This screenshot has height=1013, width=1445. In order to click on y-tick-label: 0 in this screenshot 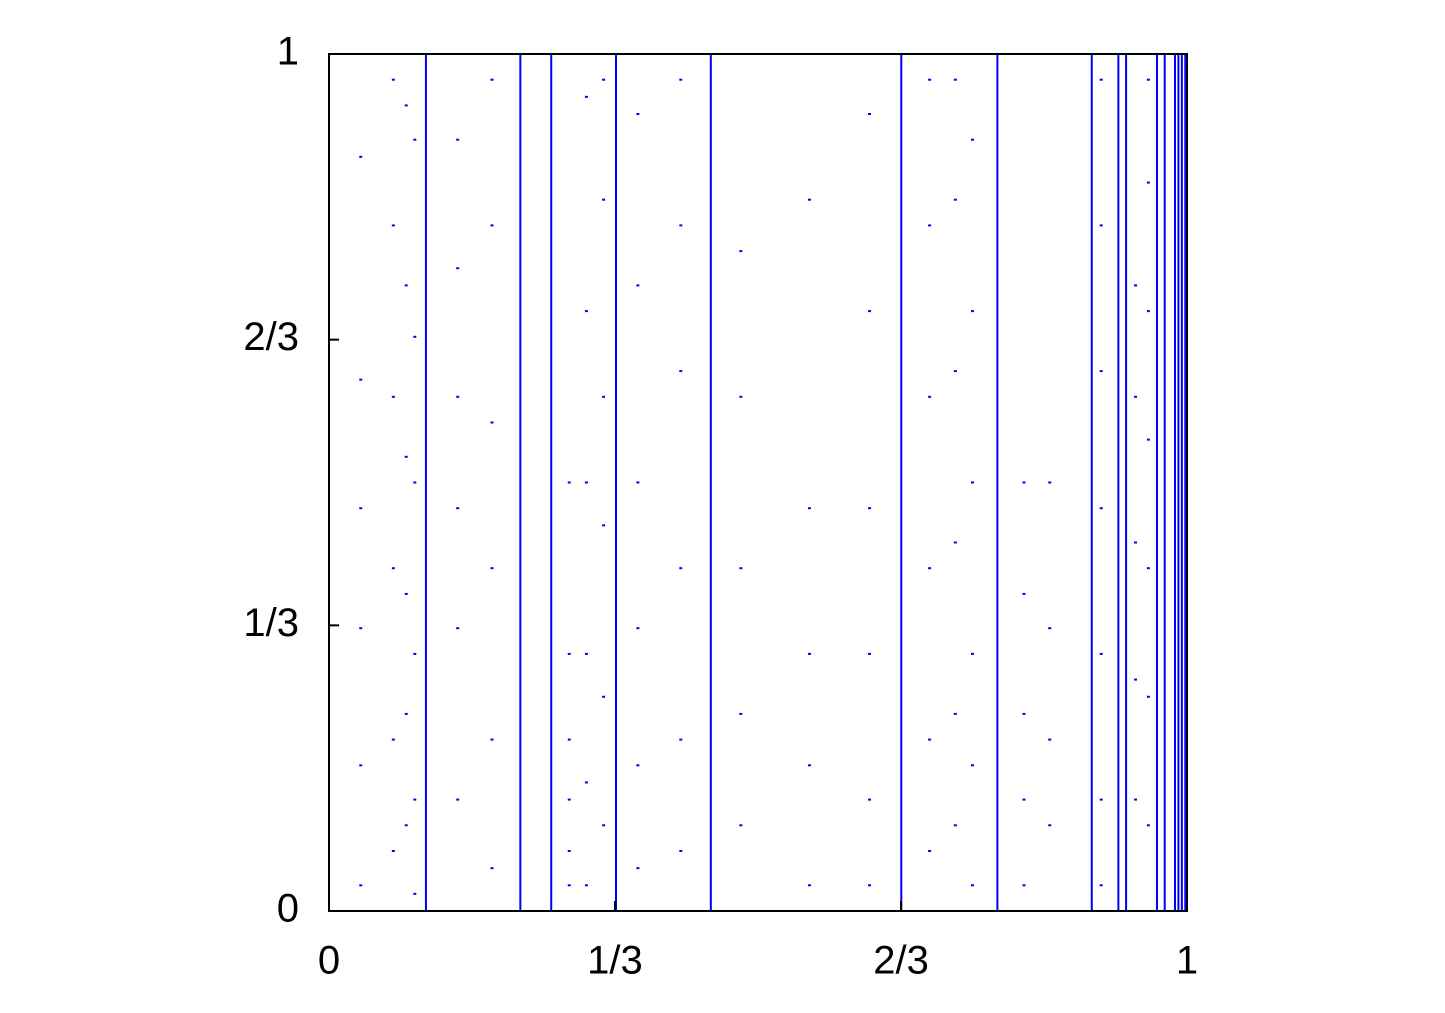, I will do `click(288, 909)`.